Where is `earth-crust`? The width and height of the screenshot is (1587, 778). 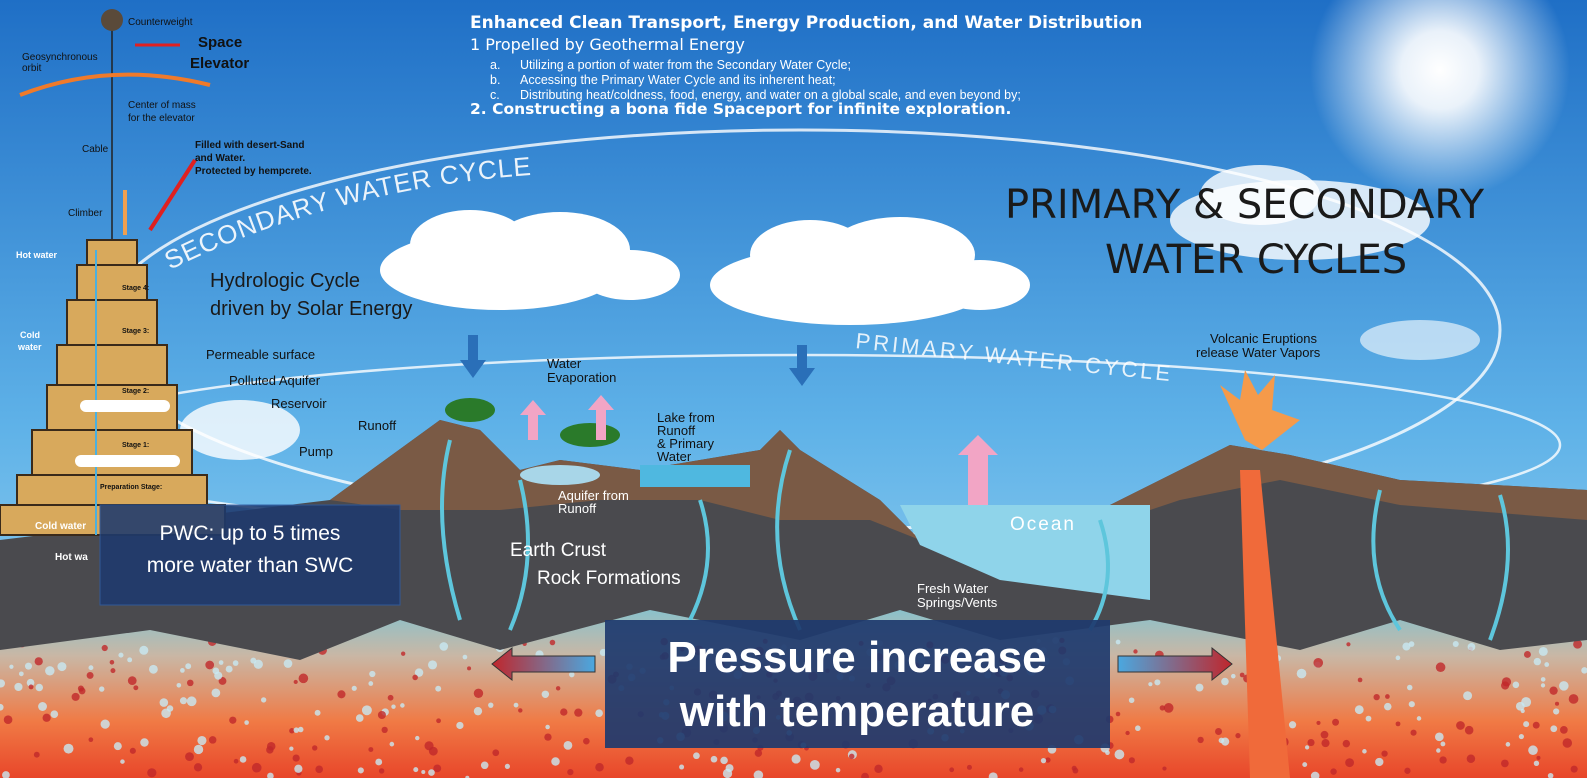
earth-crust is located at coordinates (625, 480).